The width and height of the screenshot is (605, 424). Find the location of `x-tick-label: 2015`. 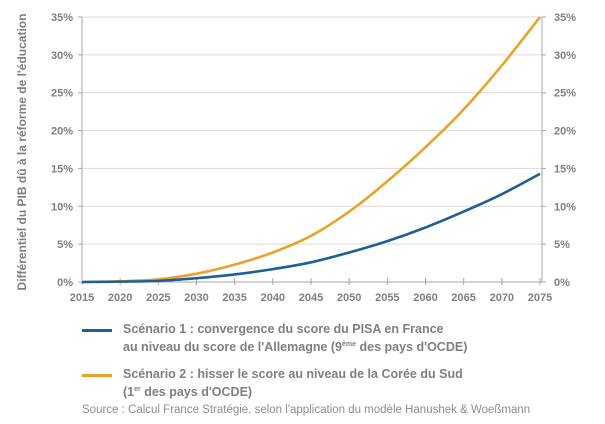

x-tick-label: 2015 is located at coordinates (82, 298).